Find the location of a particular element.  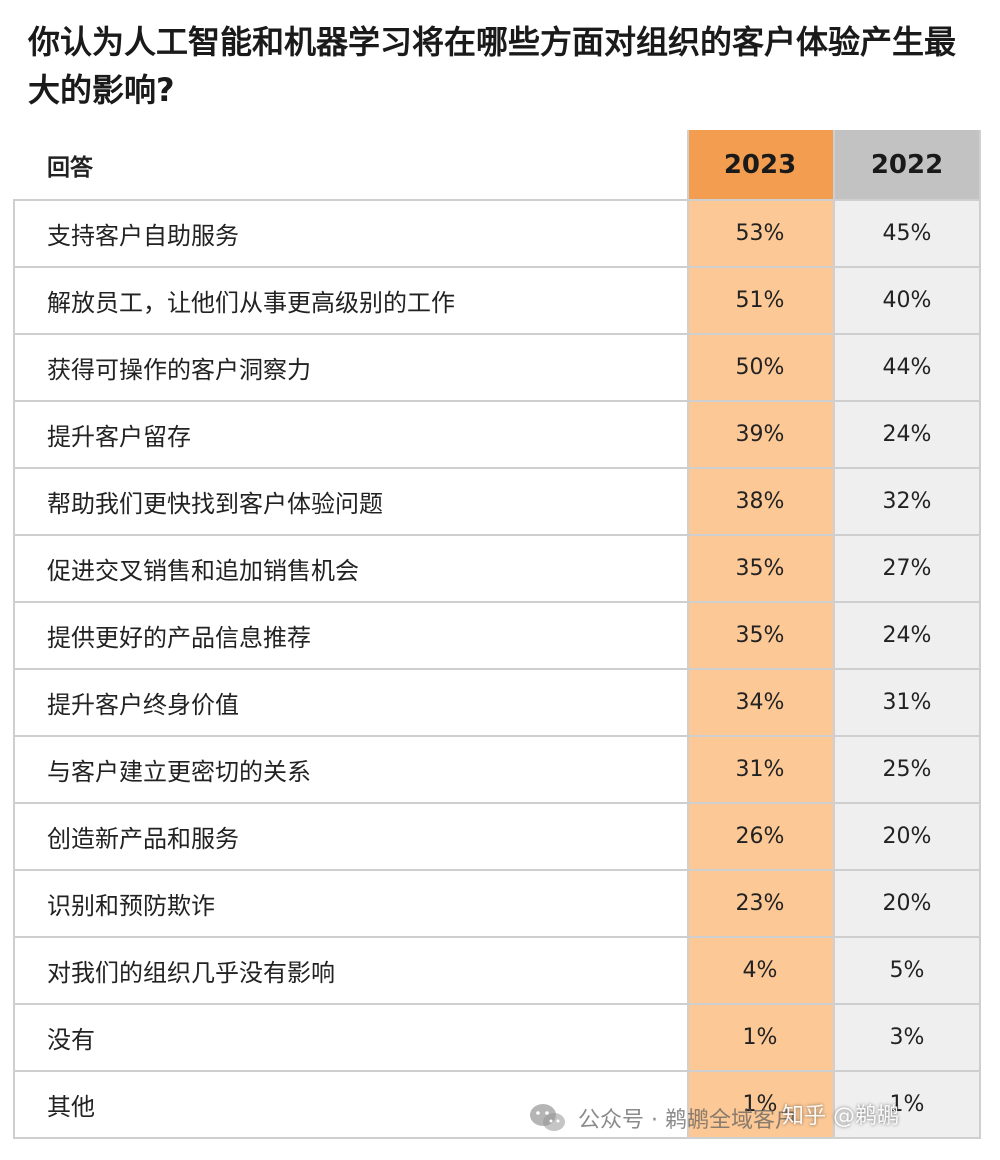

table-row: 识别和预防欺诈 23% 20% is located at coordinates (497, 903).